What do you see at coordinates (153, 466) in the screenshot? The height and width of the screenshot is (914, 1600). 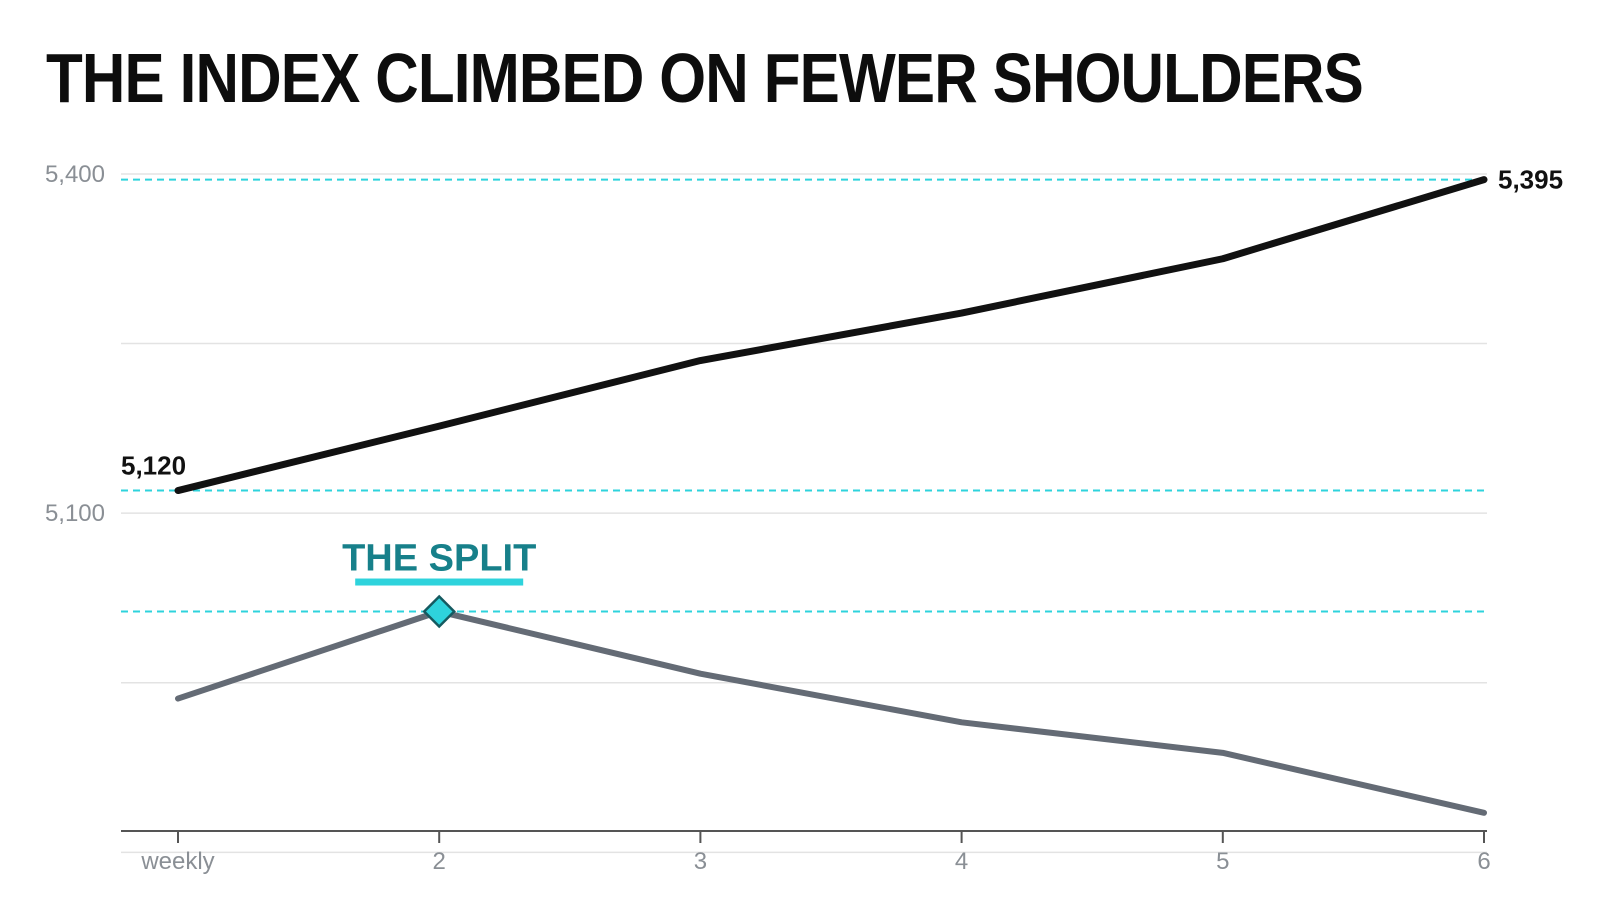 I see `start-value-label: 5,120` at bounding box center [153, 466].